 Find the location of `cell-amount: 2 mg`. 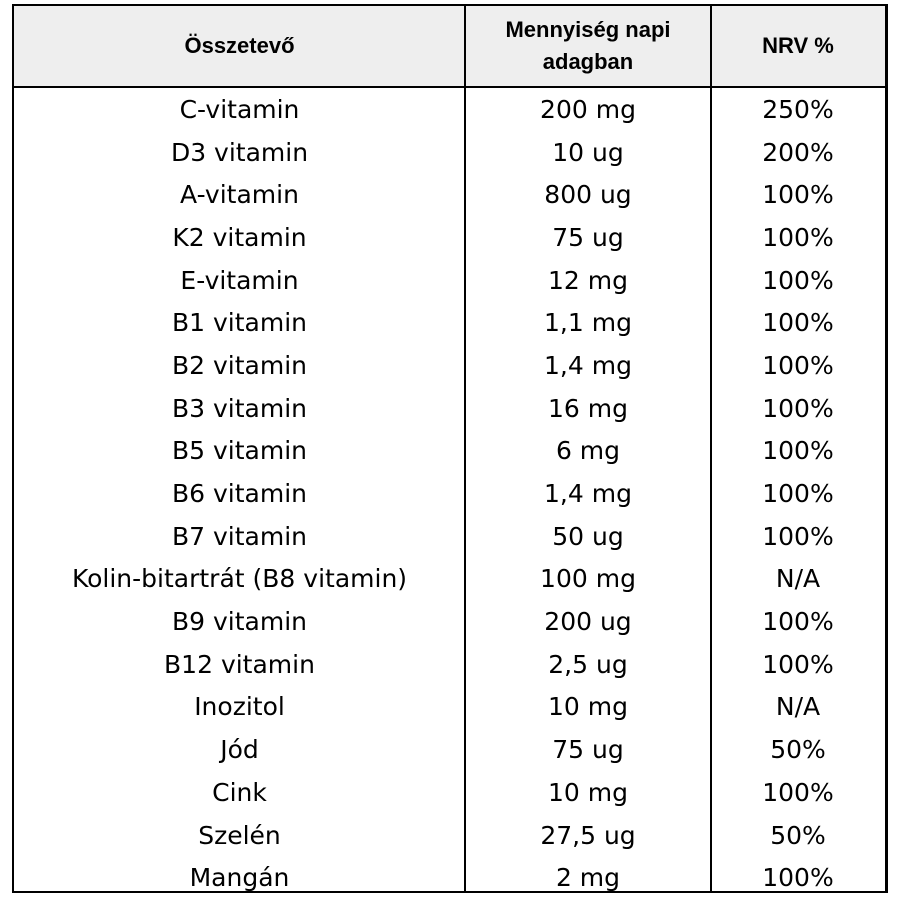

cell-amount: 2 mg is located at coordinates (588, 878).